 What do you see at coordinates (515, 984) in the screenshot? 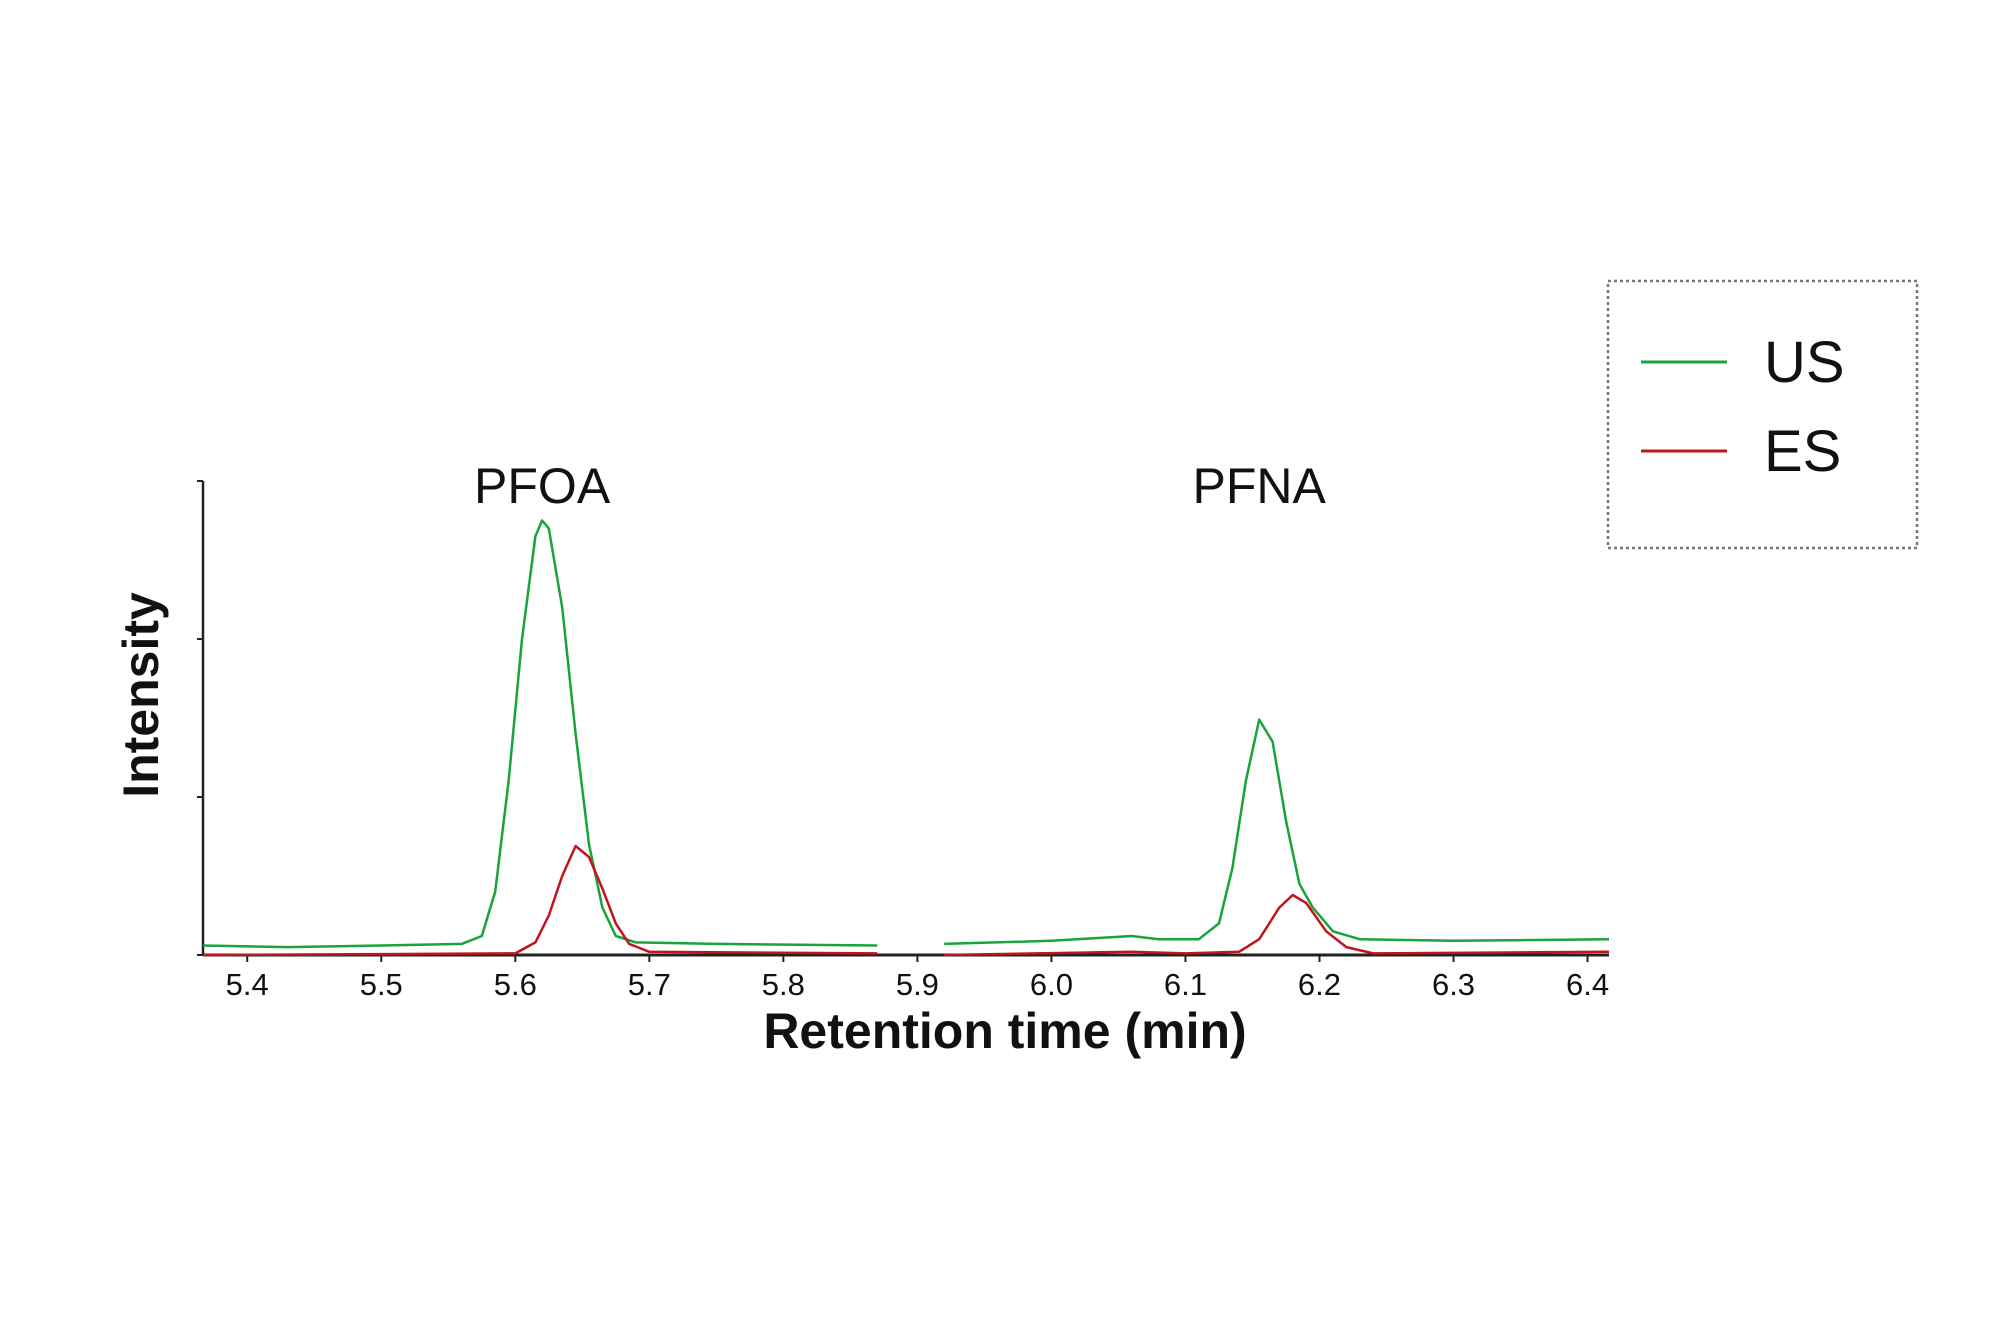
I see `x-tick-label: 5.6` at bounding box center [515, 984].